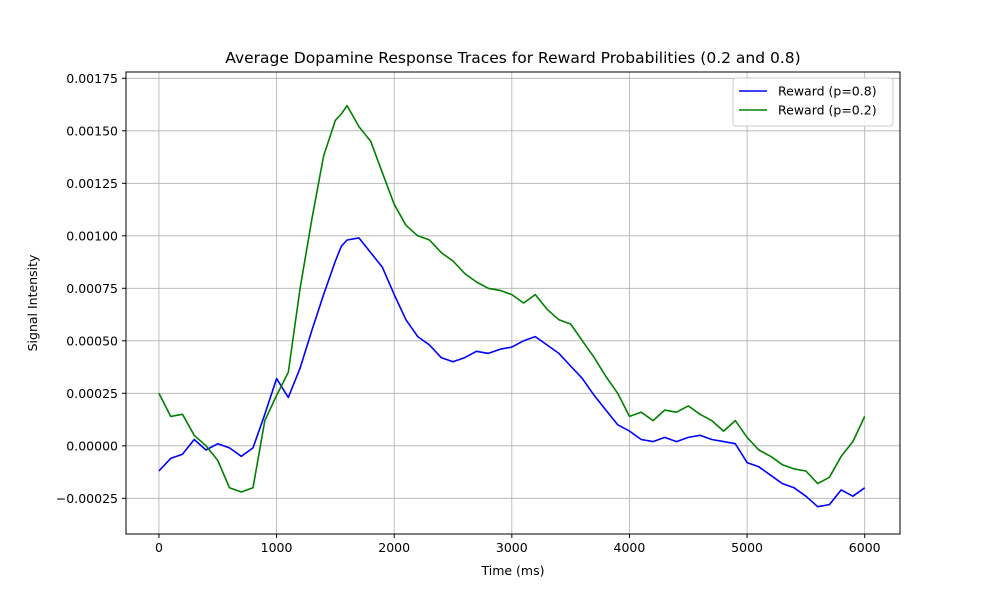 The width and height of the screenshot is (1000, 600). What do you see at coordinates (92, 183) in the screenshot?
I see `y-tick-label: 0.00125` at bounding box center [92, 183].